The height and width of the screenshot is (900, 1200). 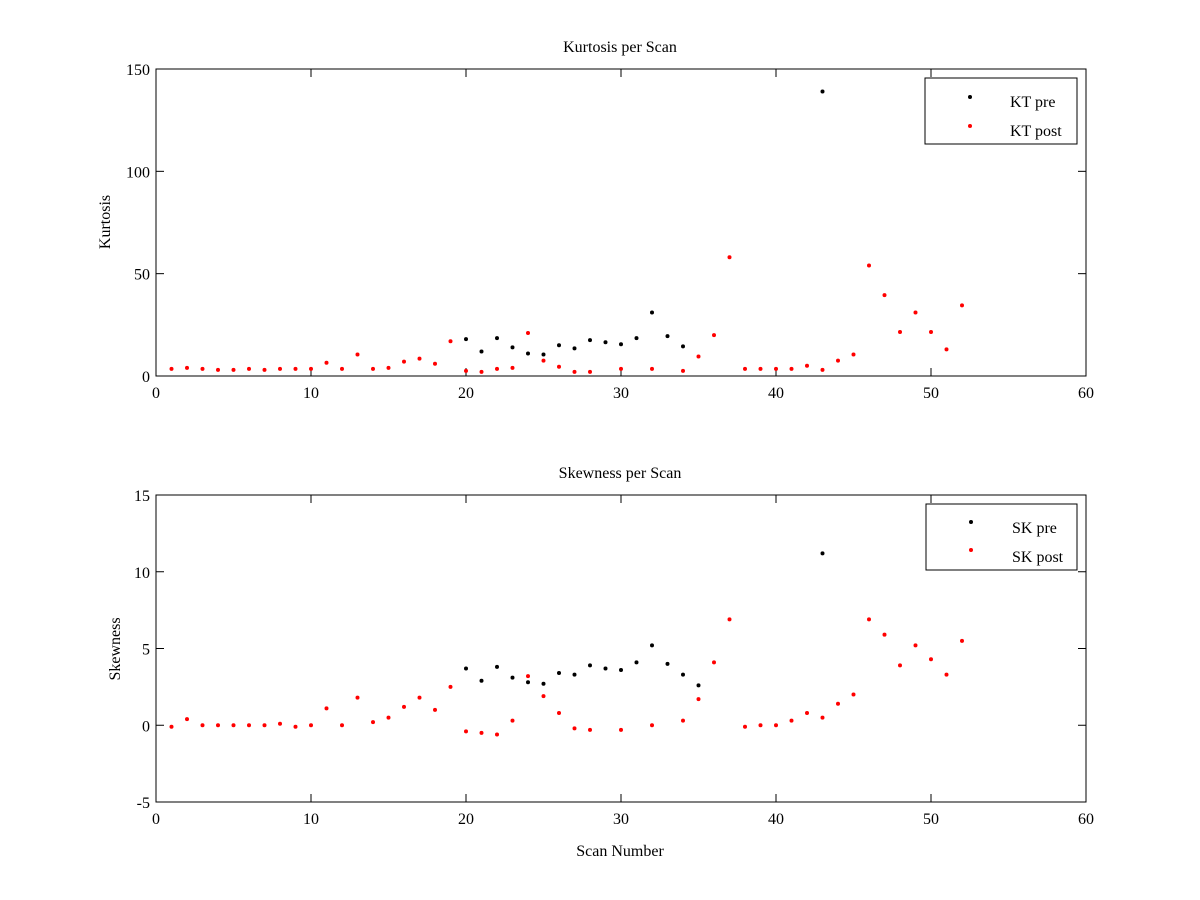 I want to click on x-tick-label: 50, so click(x=931, y=819).